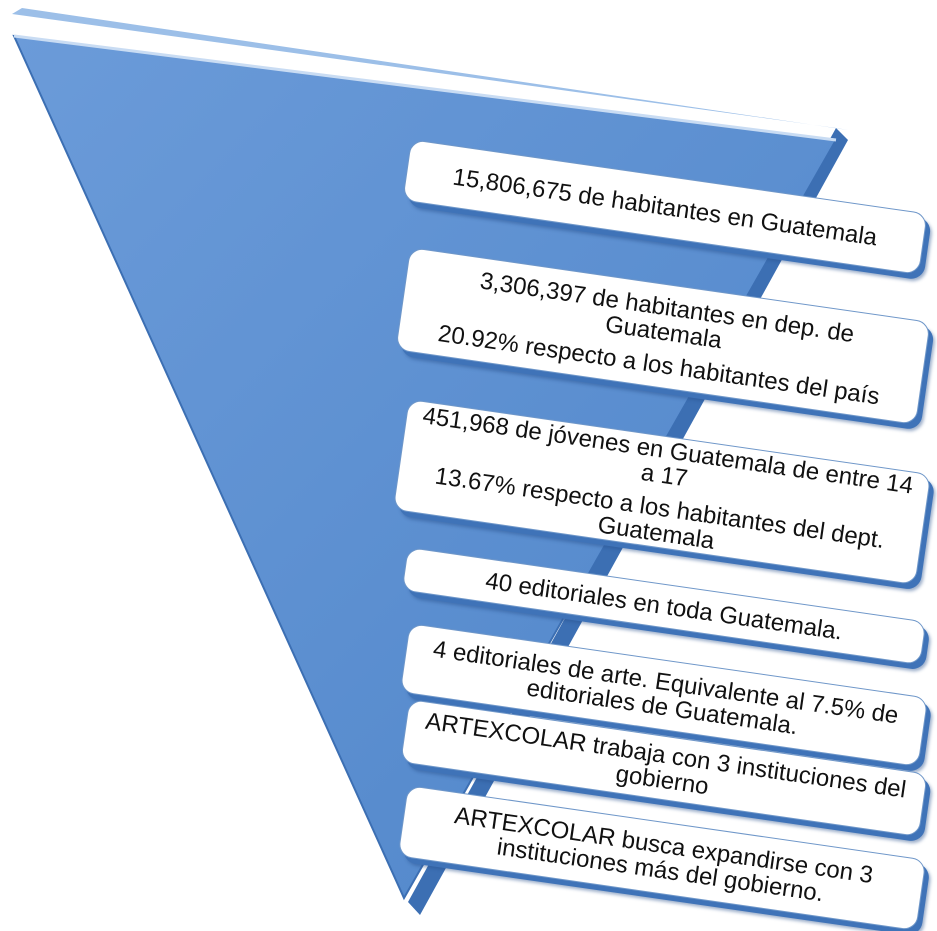  Describe the element at coordinates (664, 606) in the screenshot. I see `item-4-line-1: 40 editoriales en toda Guatemala.` at that location.